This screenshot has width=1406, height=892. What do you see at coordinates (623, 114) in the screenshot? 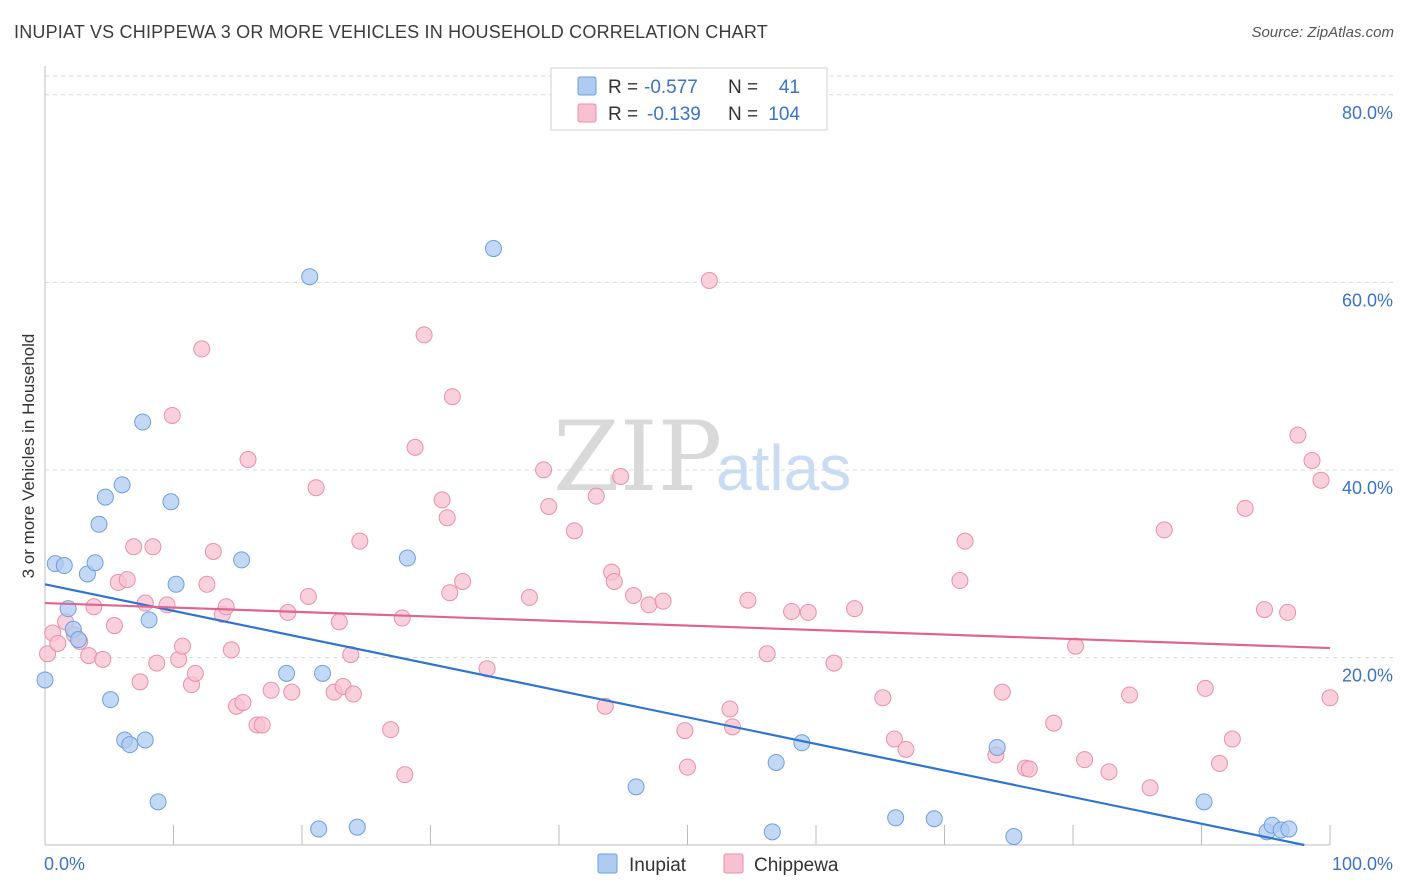
I see `legend-r-label-chippewa: R =` at bounding box center [623, 114].